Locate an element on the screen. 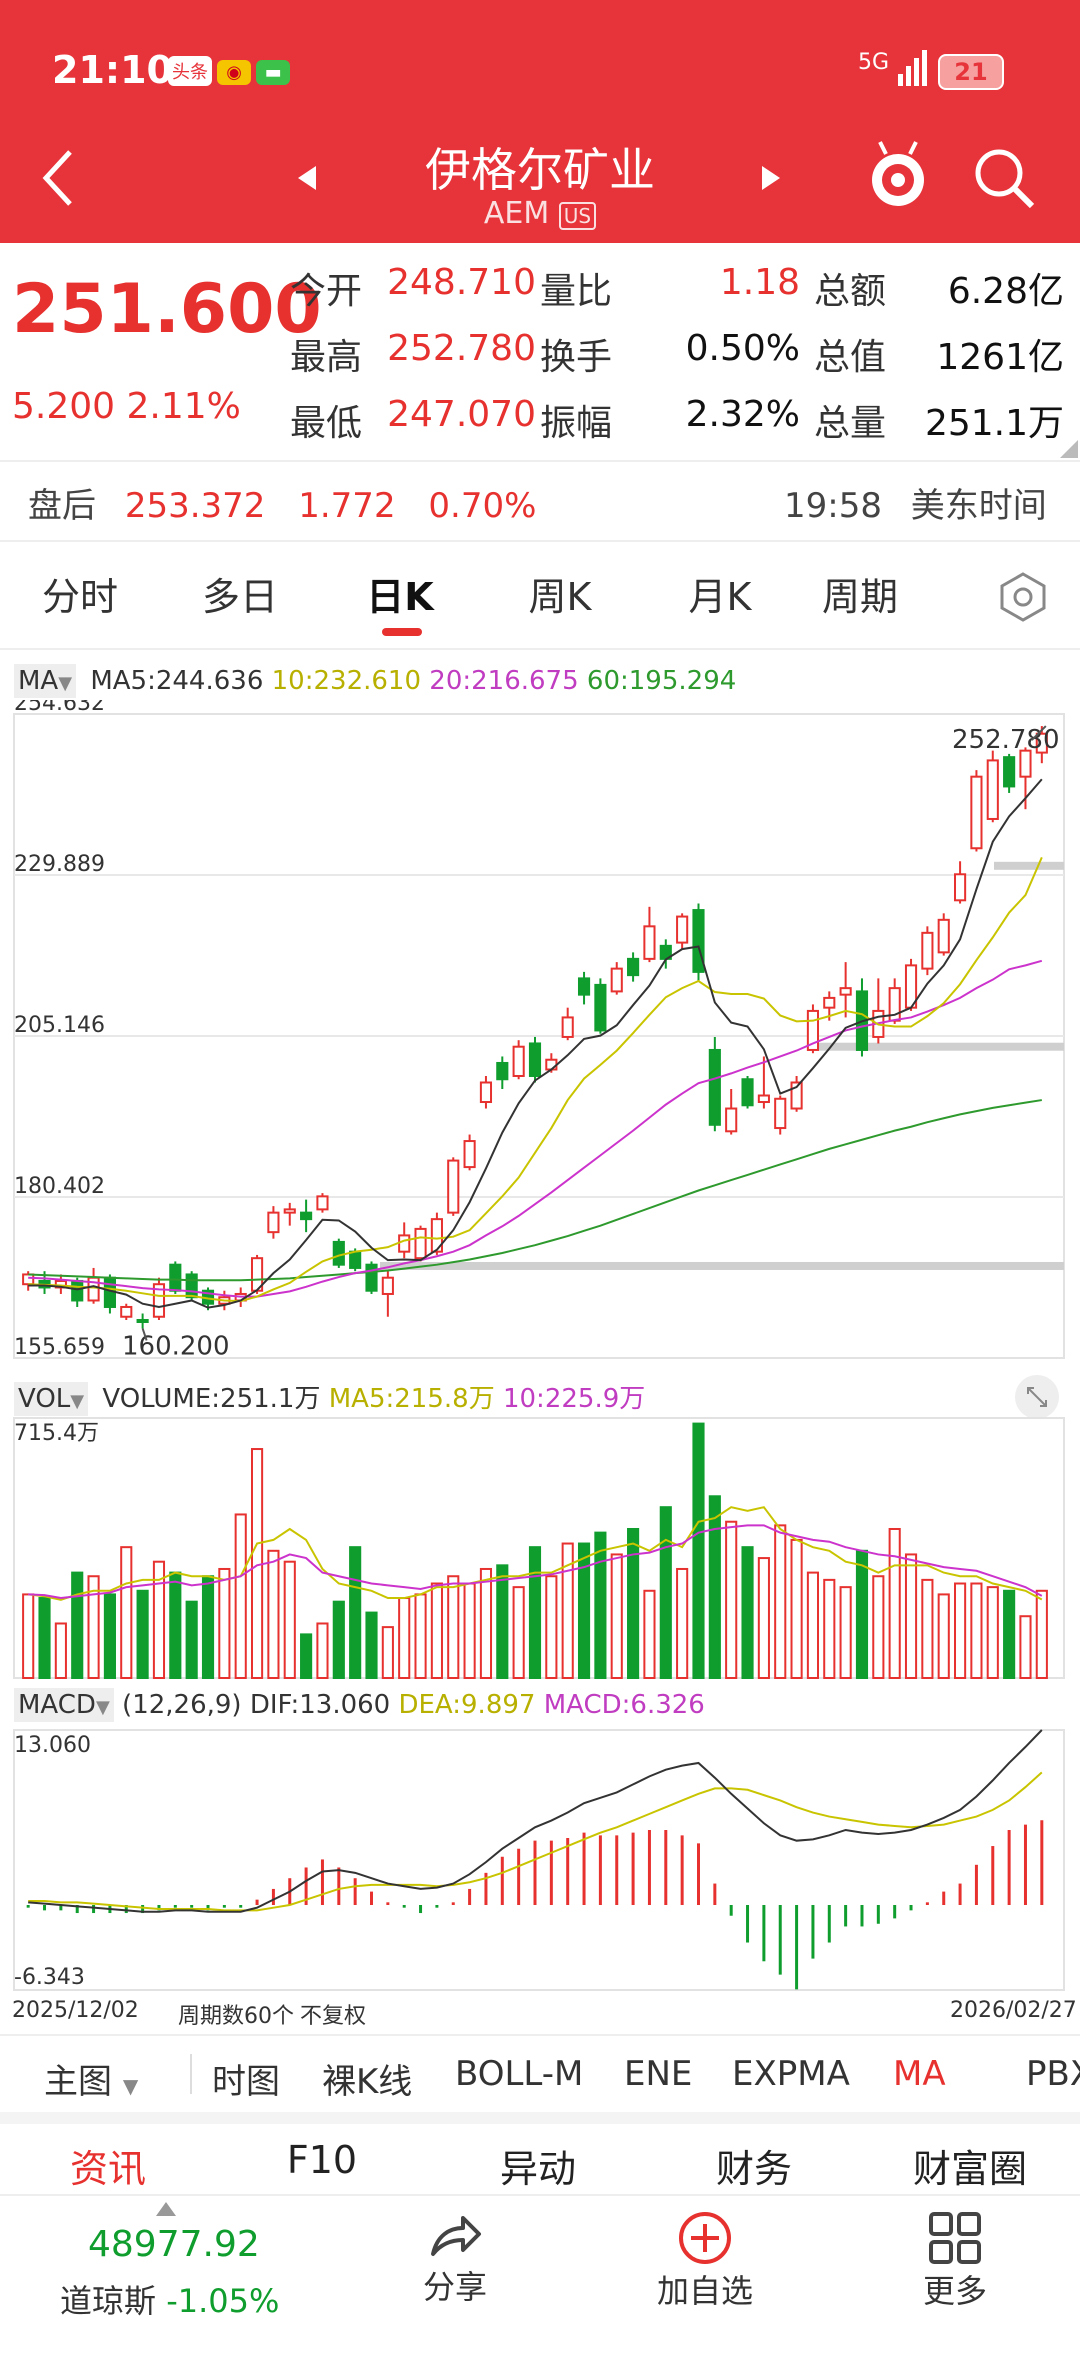  indicator-item: ENE is located at coordinates (658, 2074).